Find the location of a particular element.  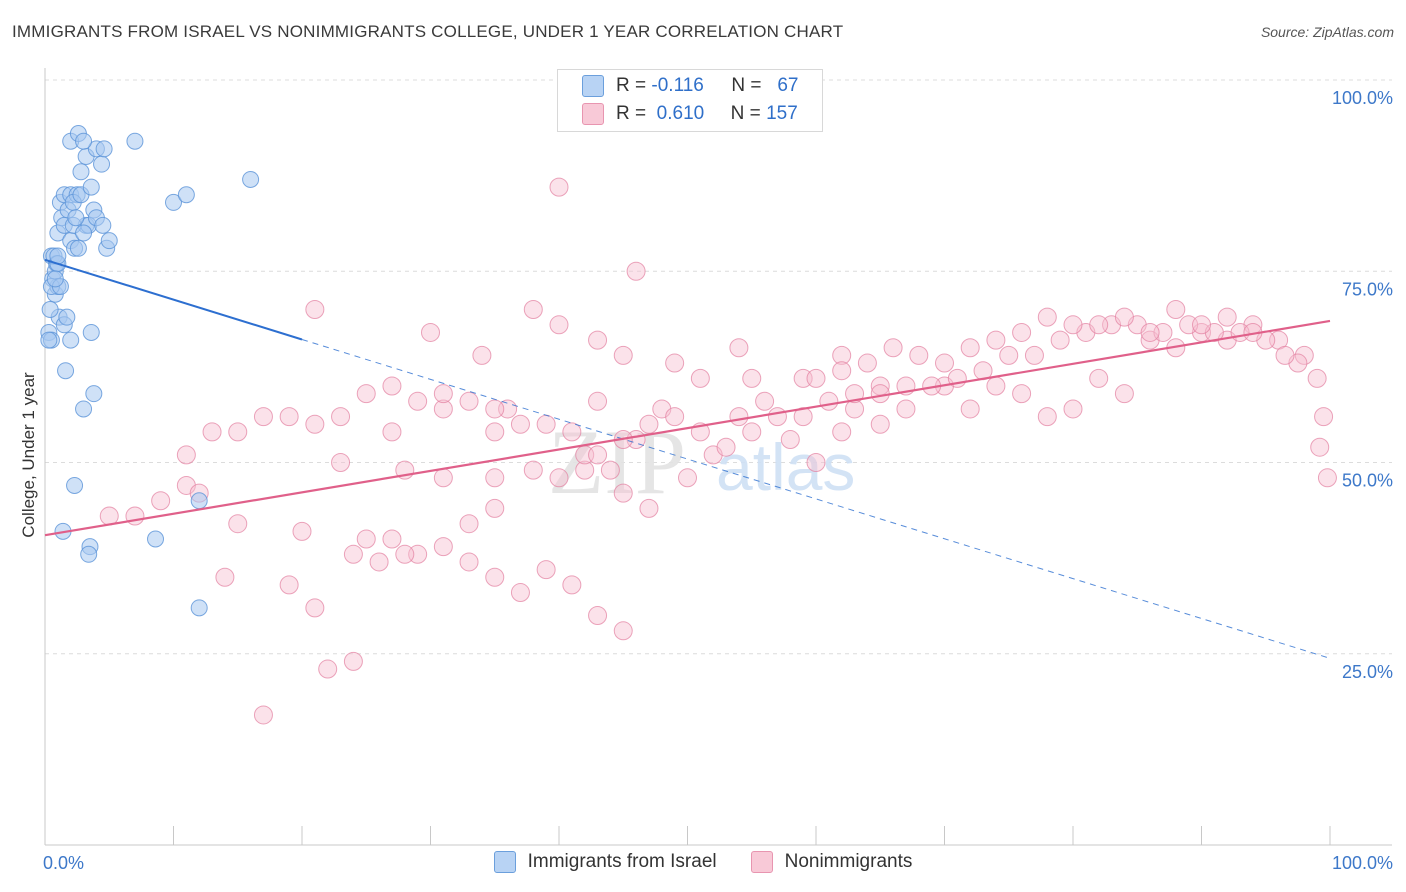

legend-label-israel: Immigrants from Israel is located at coordinates (622, 861).